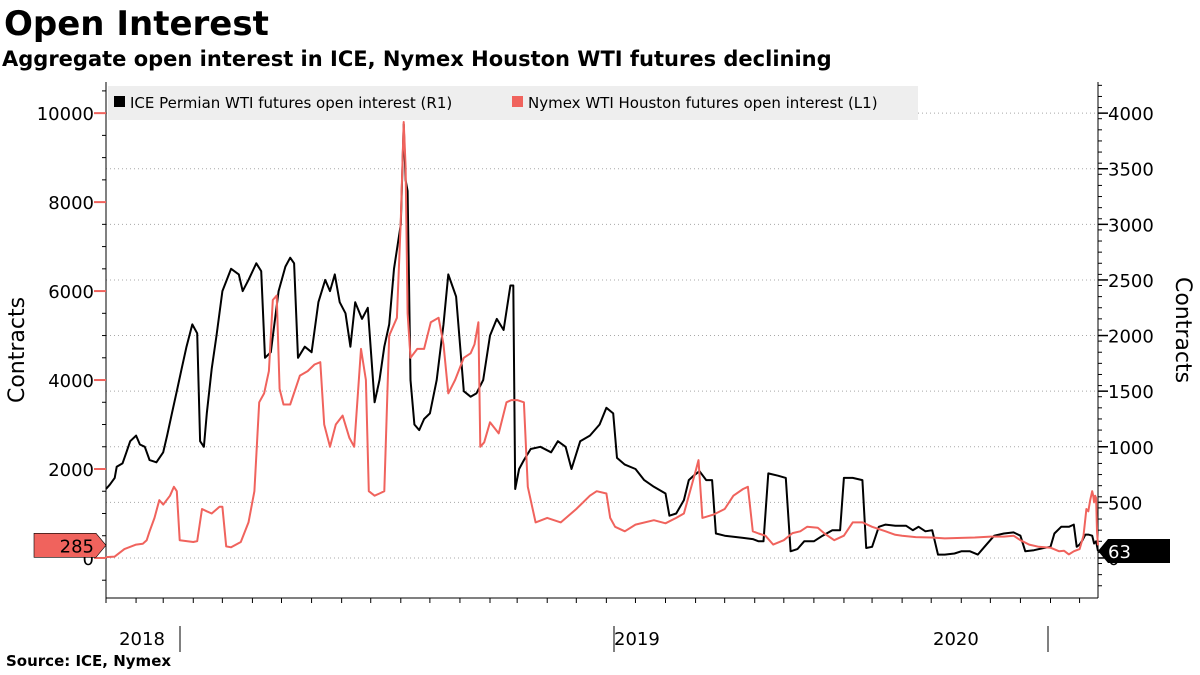 The image size is (1200, 675). I want to click on left-tick-label: 6000, so click(71, 292).